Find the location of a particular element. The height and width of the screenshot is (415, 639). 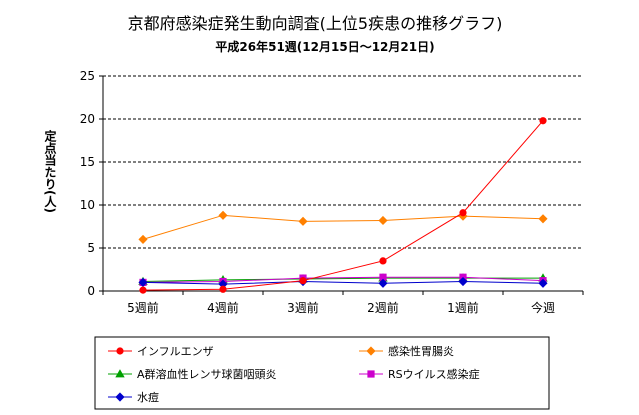

legend-item: インフルエンザ is located at coordinates (161, 351).